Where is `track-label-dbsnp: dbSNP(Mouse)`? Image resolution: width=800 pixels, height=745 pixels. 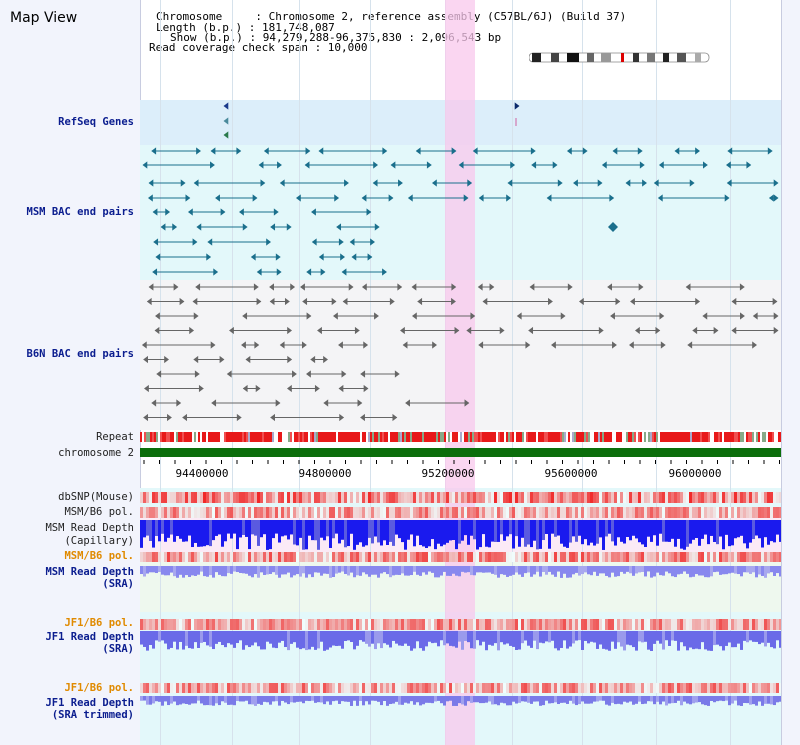 track-label-dbsnp: dbSNP(Mouse) is located at coordinates (96, 497).